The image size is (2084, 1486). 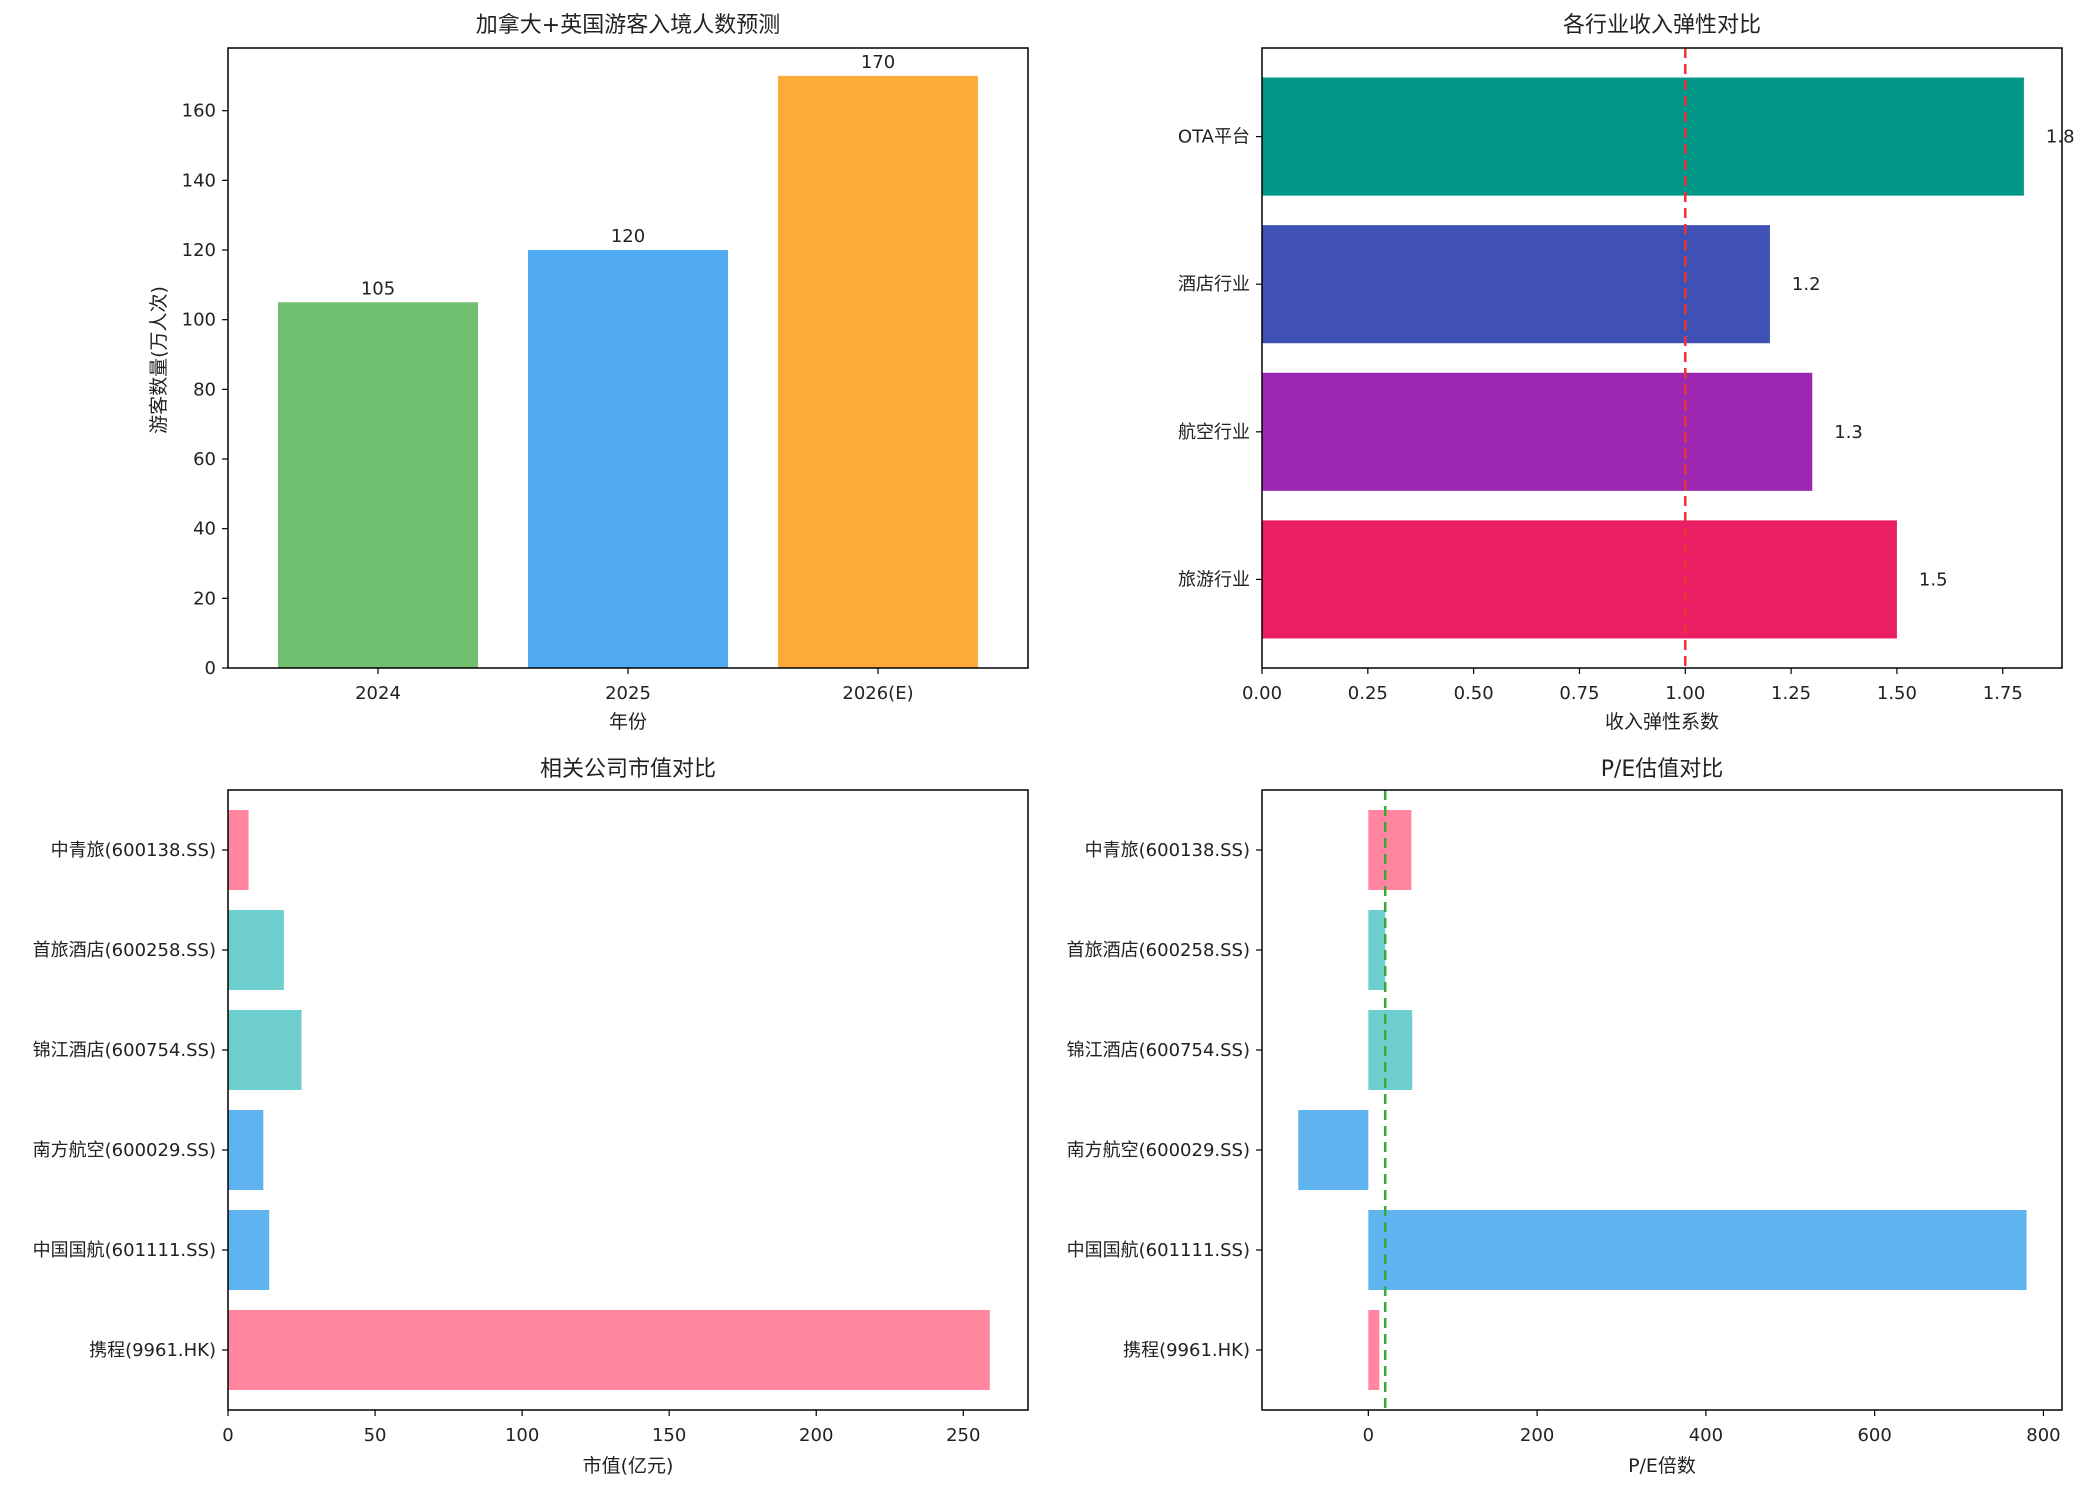 What do you see at coordinates (669, 1435) in the screenshot?
I see `x-tick-label: 150` at bounding box center [669, 1435].